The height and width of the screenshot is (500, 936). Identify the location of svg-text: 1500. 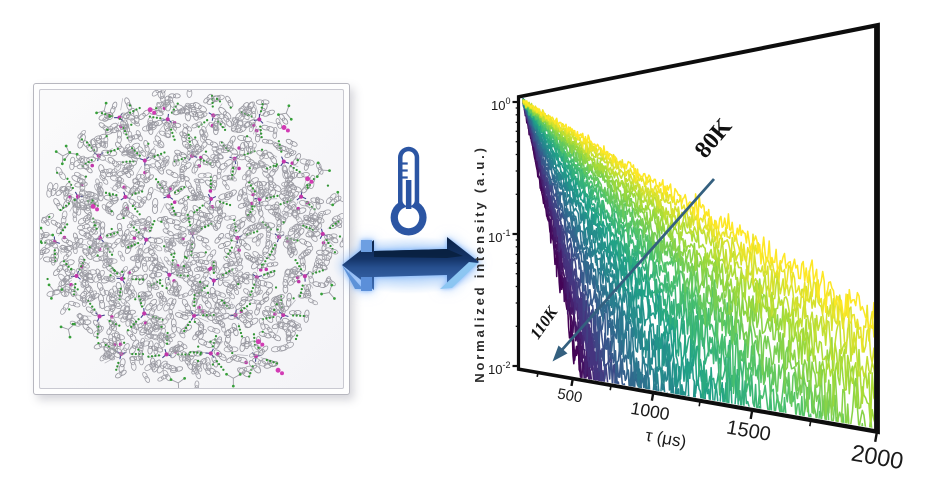
(749, 431).